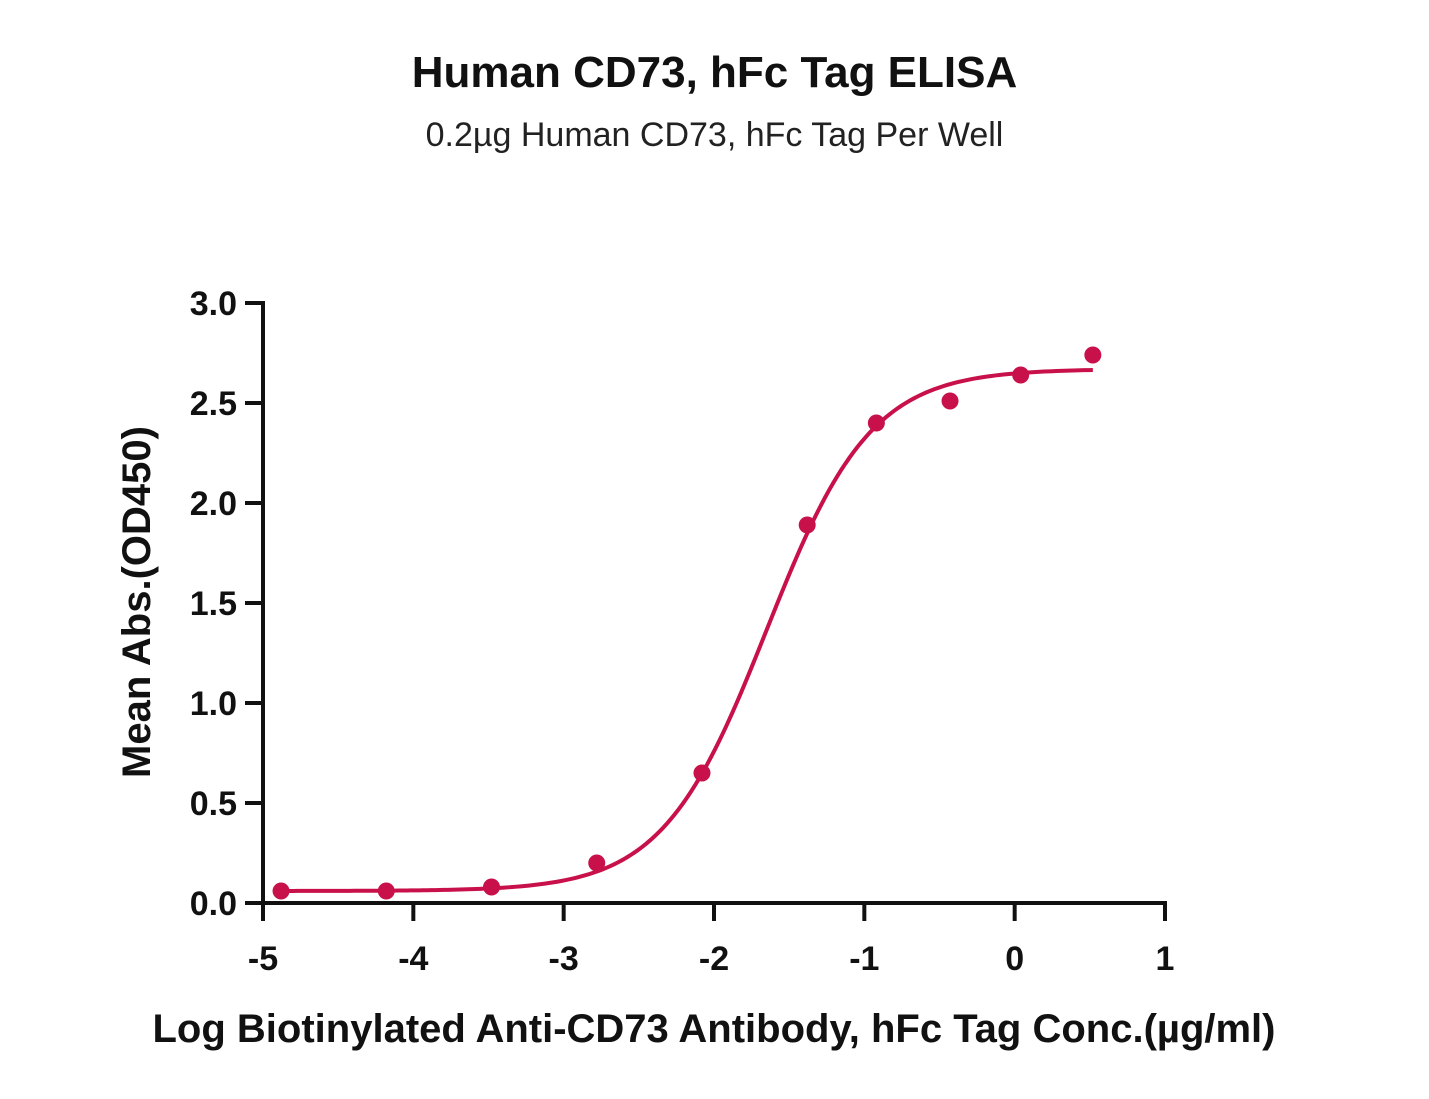 This screenshot has height=1099, width=1429. Describe the element at coordinates (137, 602) in the screenshot. I see `y-axis-title: Mean Abs.(OD450)` at that location.